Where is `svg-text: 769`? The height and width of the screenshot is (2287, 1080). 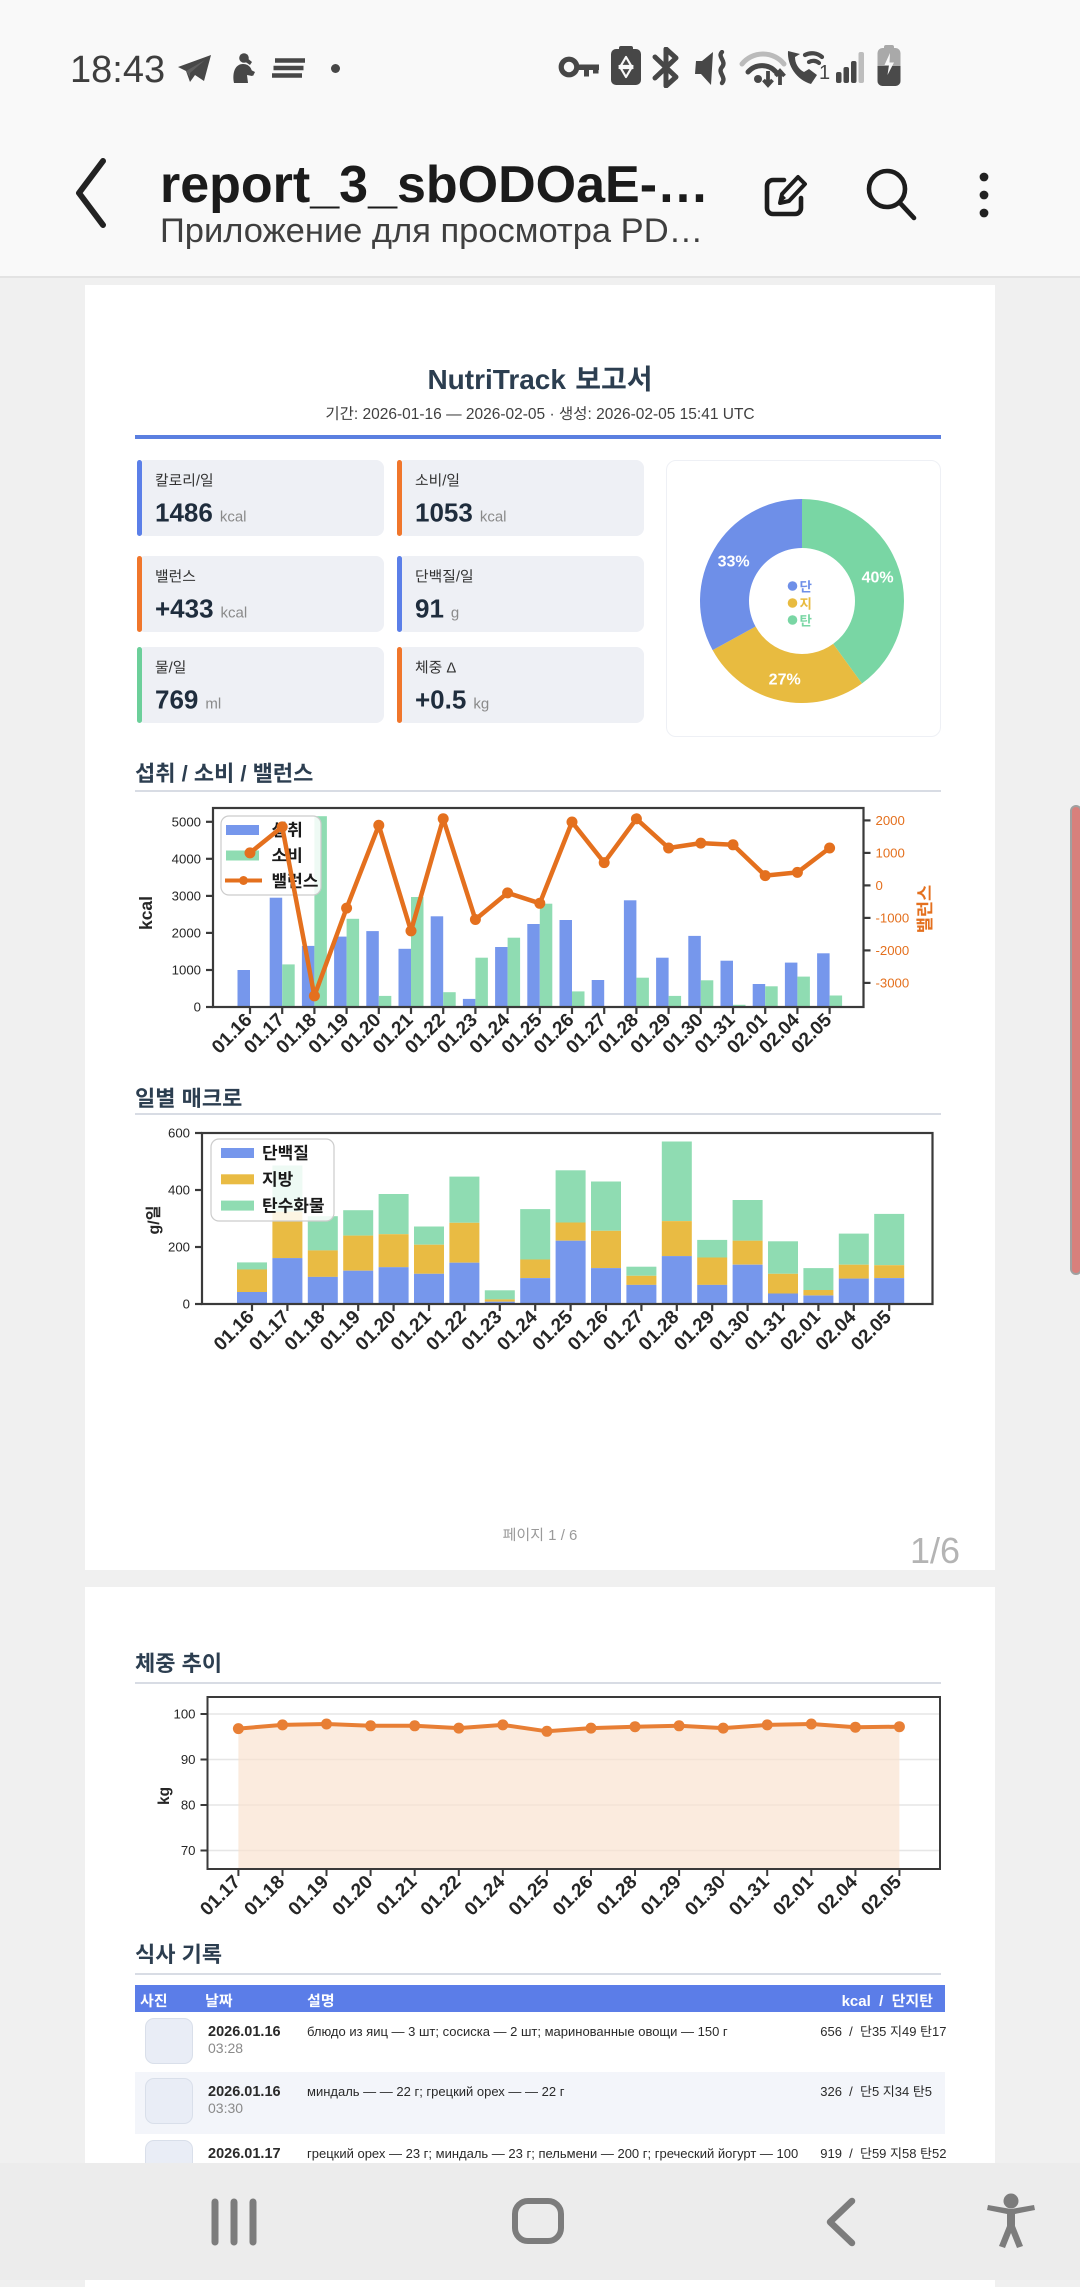 svg-text: 769 is located at coordinates (176, 700).